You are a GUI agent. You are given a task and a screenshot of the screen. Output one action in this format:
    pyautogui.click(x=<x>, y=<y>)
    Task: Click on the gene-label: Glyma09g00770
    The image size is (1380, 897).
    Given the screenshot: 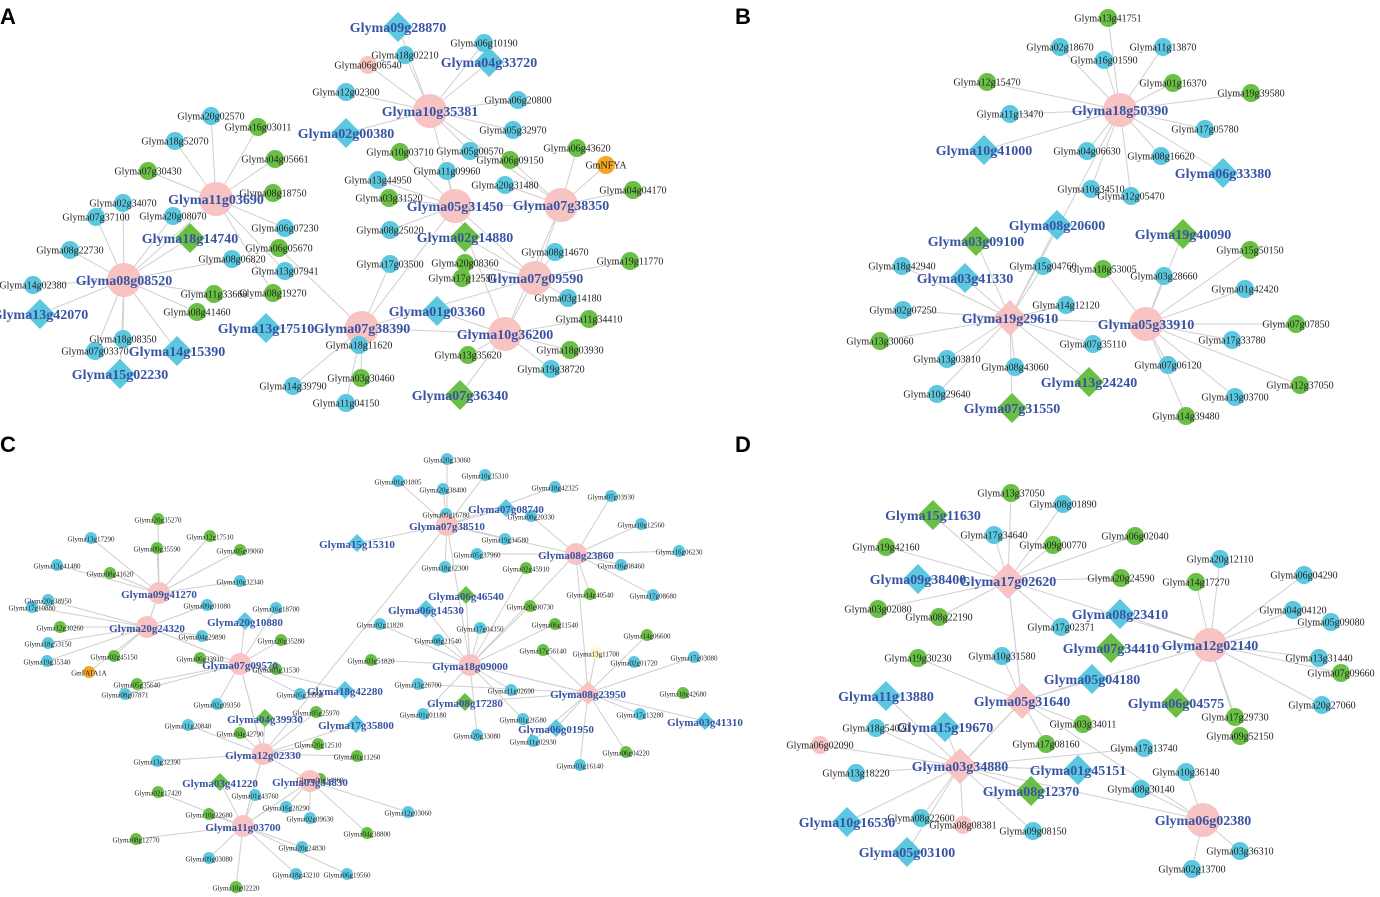 What is the action you would take?
    pyautogui.click(x=1052, y=546)
    